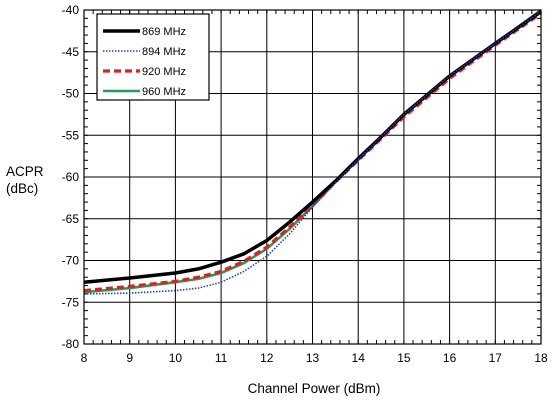 This screenshot has width=558, height=402. I want to click on x-tick-label: 13, so click(313, 358).